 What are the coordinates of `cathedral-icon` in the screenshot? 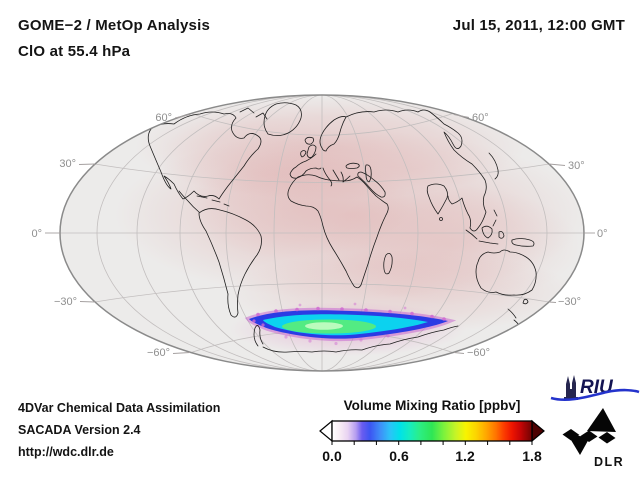 It's located at (571, 387).